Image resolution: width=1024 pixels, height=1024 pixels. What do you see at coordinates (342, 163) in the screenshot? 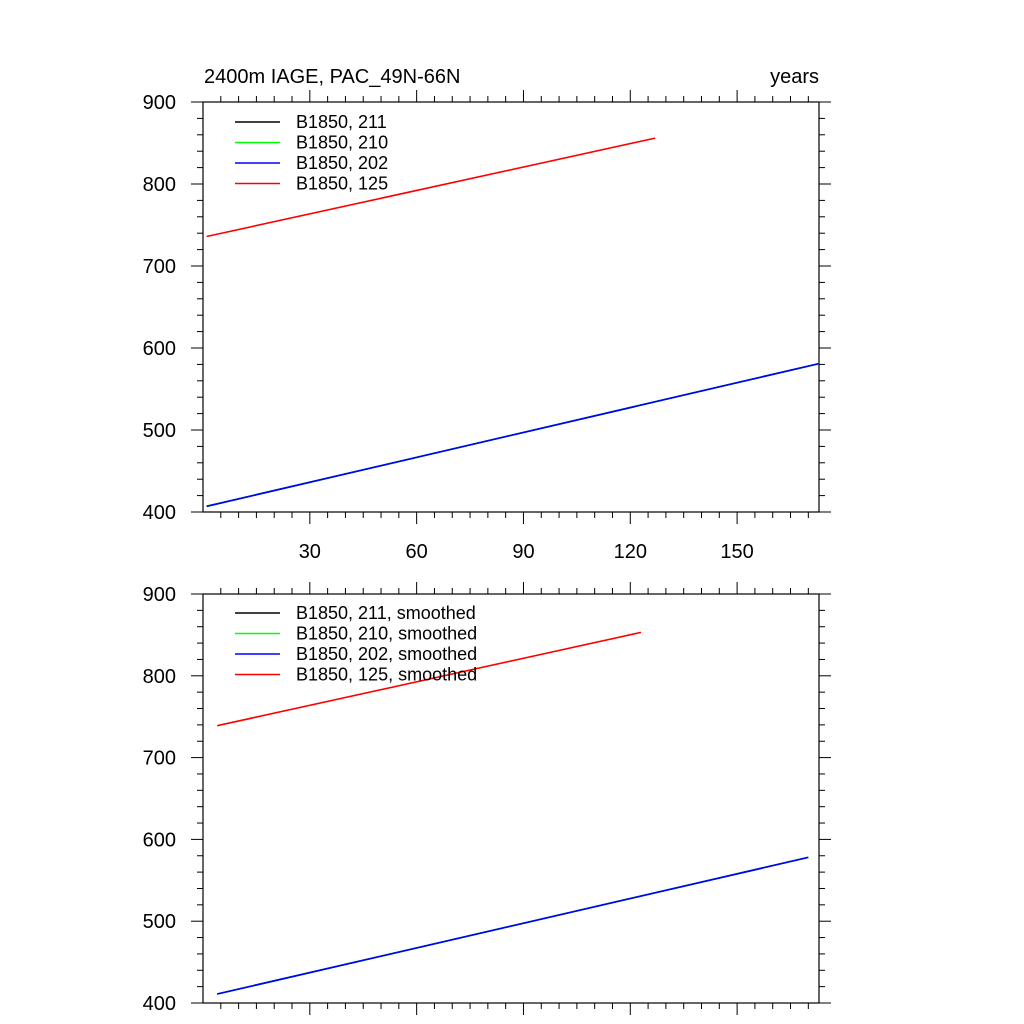
I see `legend-label: B1850, 202` at bounding box center [342, 163].